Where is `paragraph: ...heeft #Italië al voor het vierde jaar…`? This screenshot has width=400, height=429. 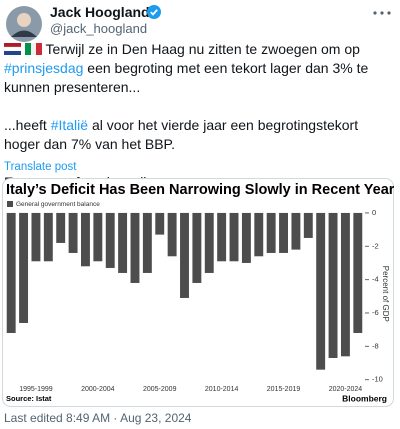
paragraph: ...heeft #Italië al voor het vierde jaar… is located at coordinates (200, 135).